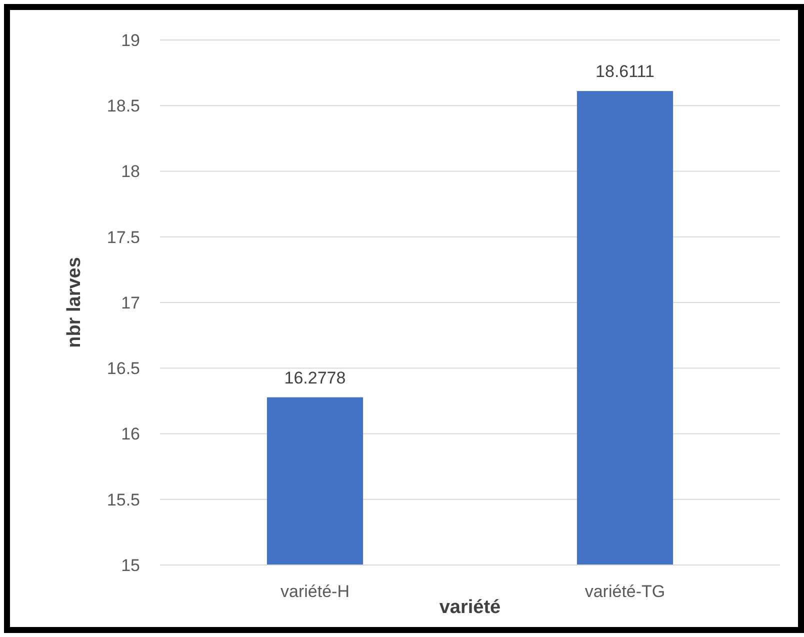 The width and height of the screenshot is (804, 637). Describe the element at coordinates (130, 172) in the screenshot. I see `y-tick-label: 18` at that location.